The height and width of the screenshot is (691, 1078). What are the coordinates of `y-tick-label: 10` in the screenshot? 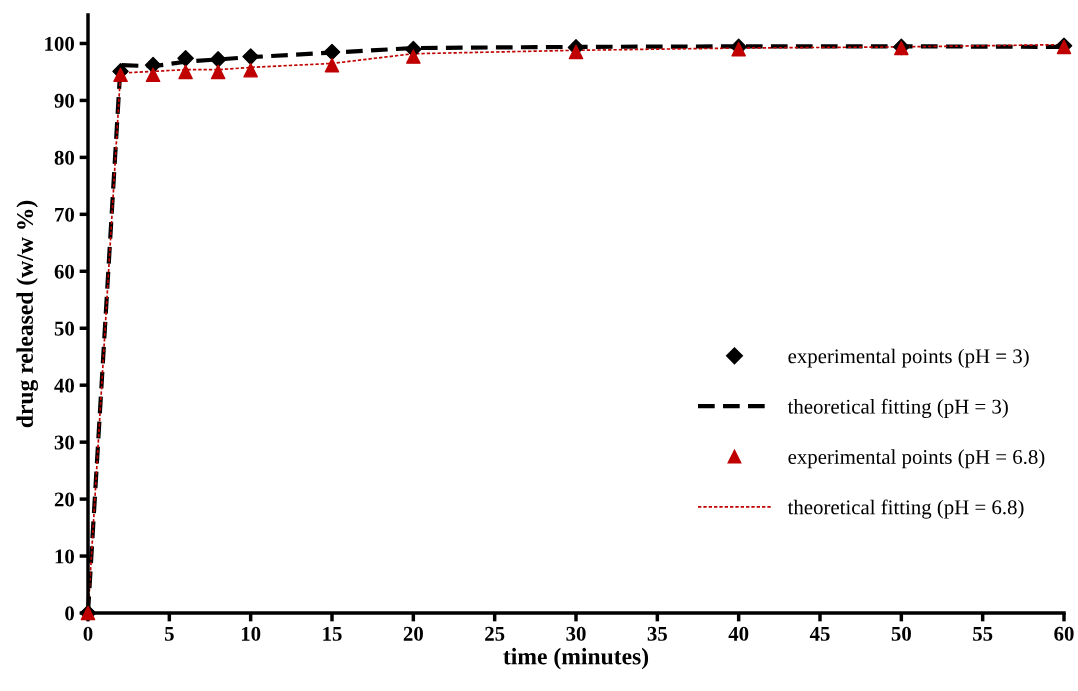 It's located at (65, 556).